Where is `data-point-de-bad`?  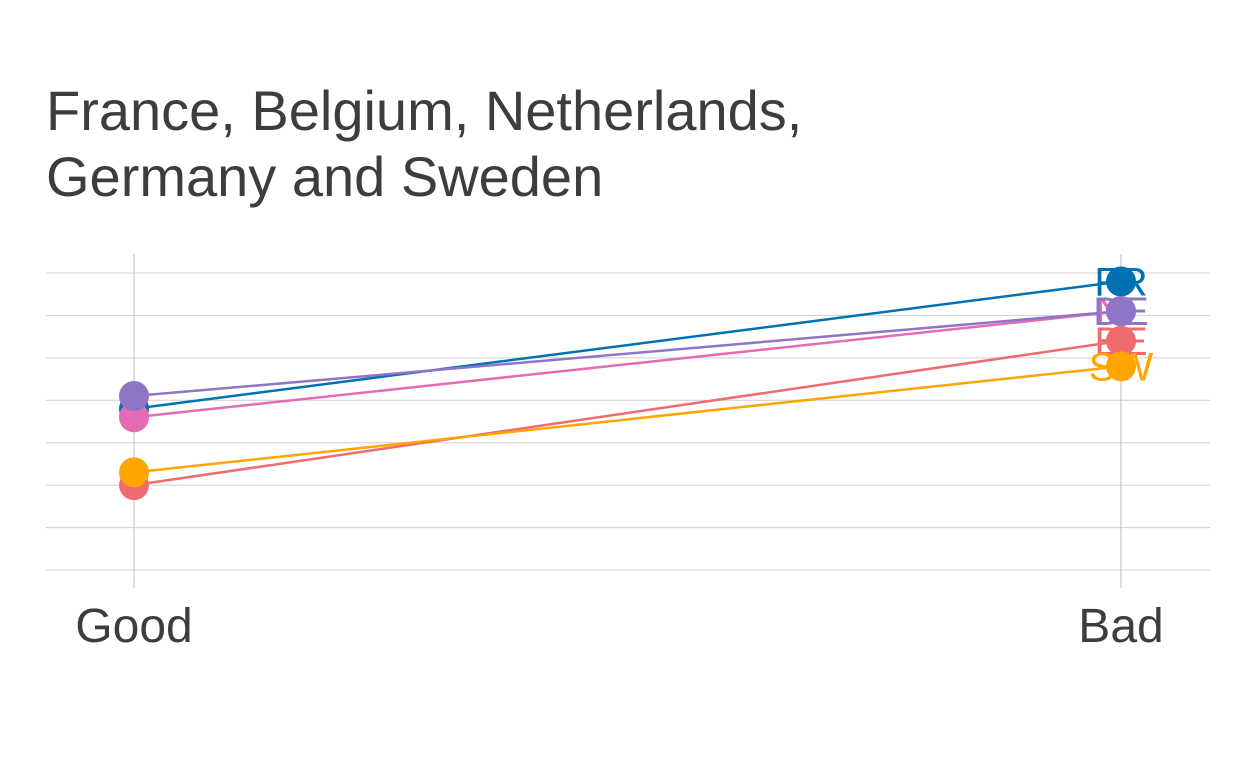
data-point-de-bad is located at coordinates (1121, 311).